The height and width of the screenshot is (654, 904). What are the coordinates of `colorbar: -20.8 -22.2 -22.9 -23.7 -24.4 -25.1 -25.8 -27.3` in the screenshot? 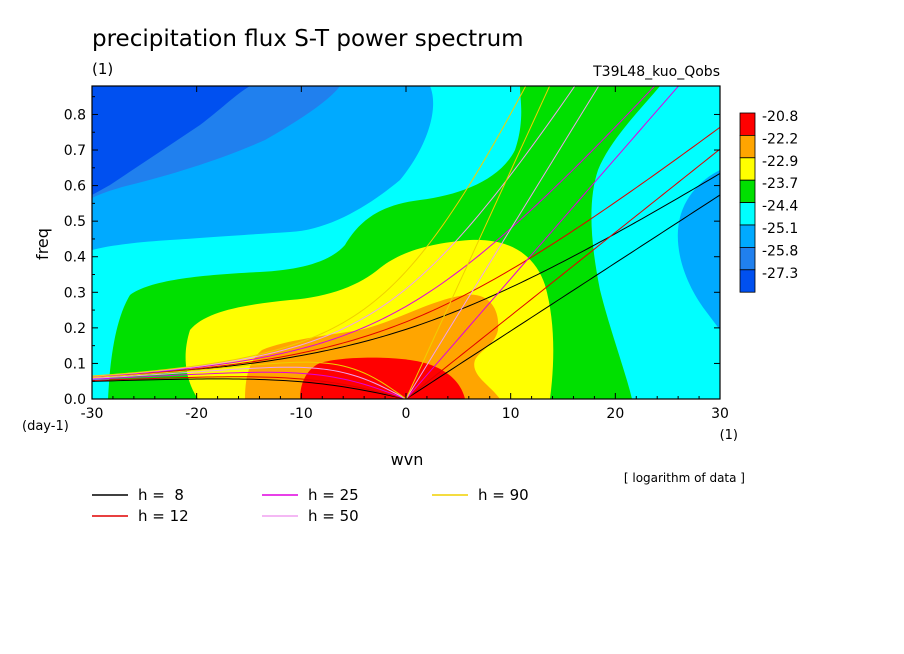 It's located at (768, 201).